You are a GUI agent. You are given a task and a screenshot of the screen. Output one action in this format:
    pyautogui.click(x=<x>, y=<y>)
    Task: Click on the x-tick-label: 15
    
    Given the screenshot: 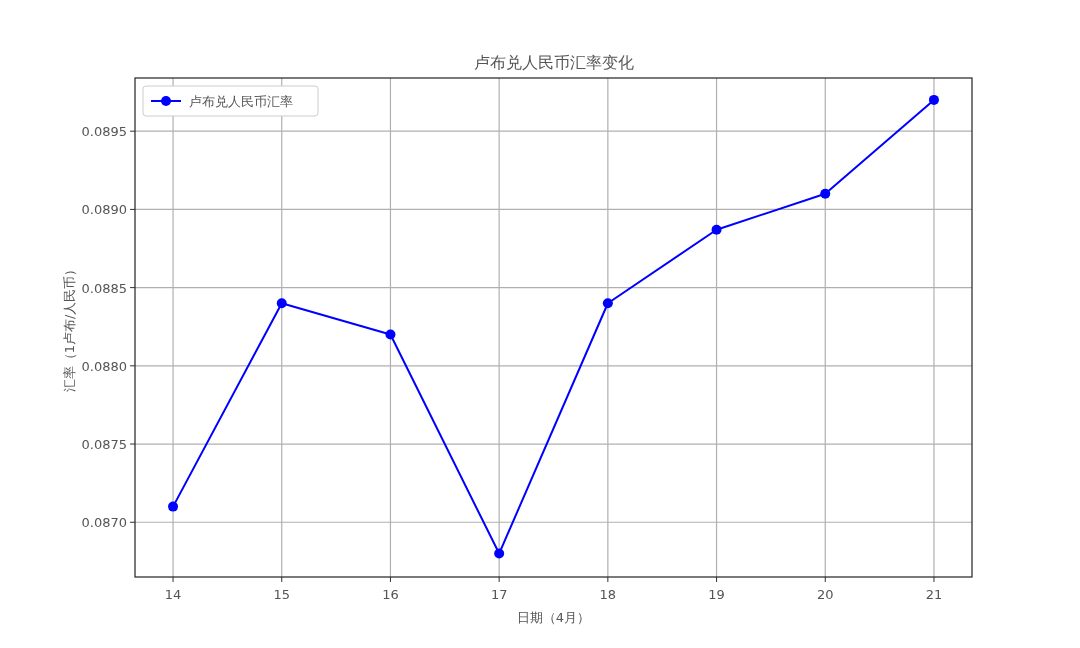 What is the action you would take?
    pyautogui.click(x=282, y=594)
    